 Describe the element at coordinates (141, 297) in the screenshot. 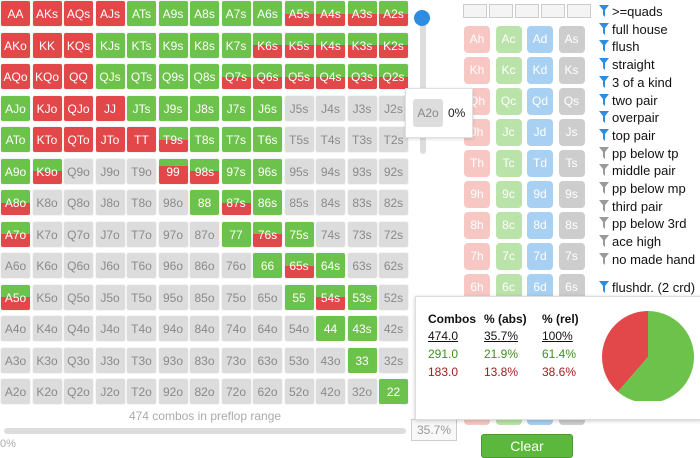

I see `hand-cell: T5o` at that location.